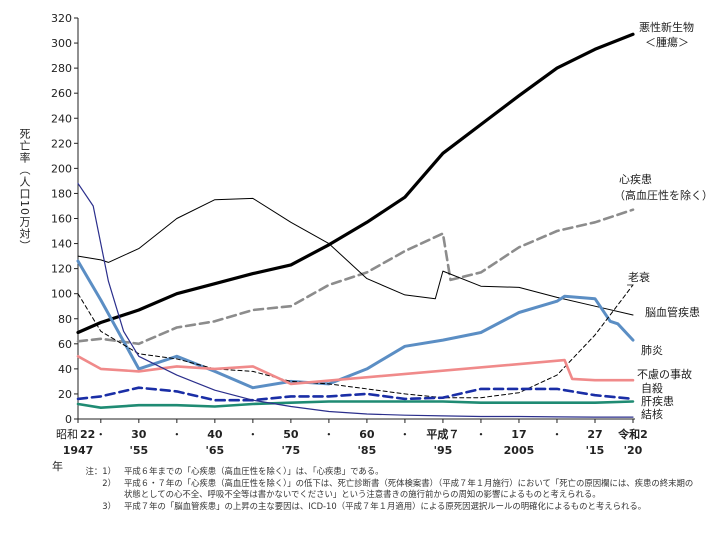 The width and height of the screenshot is (720, 540). What do you see at coordinates (61, 193) in the screenshot?
I see `y-tick-label: 180` at bounding box center [61, 193].